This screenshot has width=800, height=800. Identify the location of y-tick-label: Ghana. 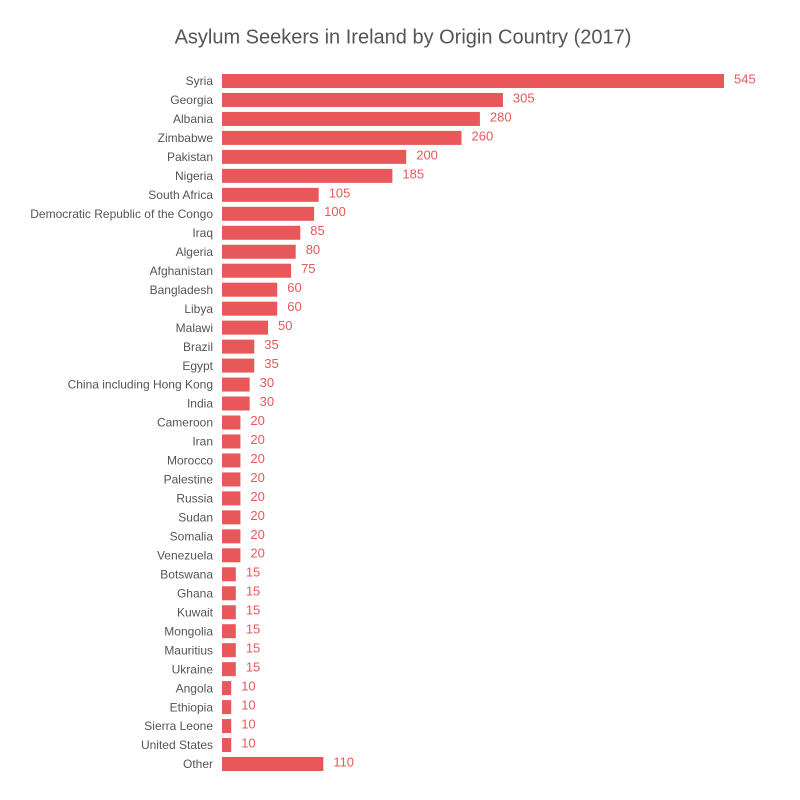
(195, 593).